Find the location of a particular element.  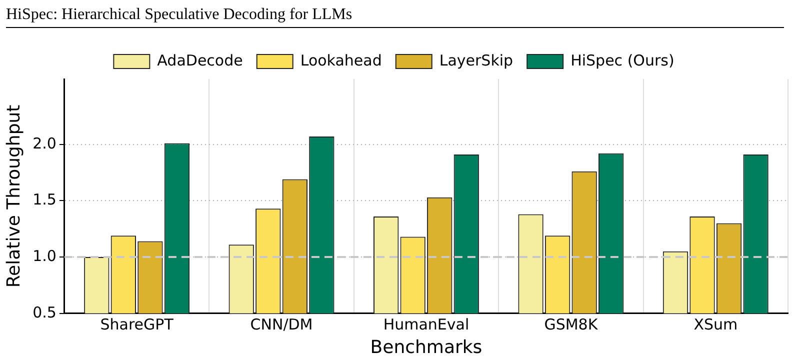

x-tick-label: XSum is located at coordinates (716, 324).